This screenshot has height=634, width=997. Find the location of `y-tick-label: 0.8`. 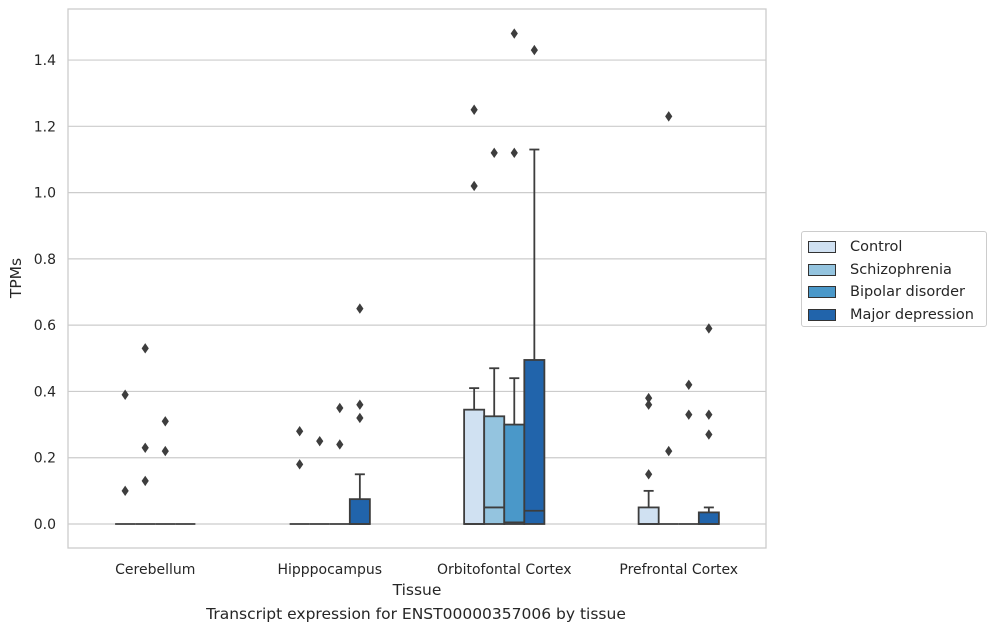

y-tick-label: 0.8 is located at coordinates (45, 260).